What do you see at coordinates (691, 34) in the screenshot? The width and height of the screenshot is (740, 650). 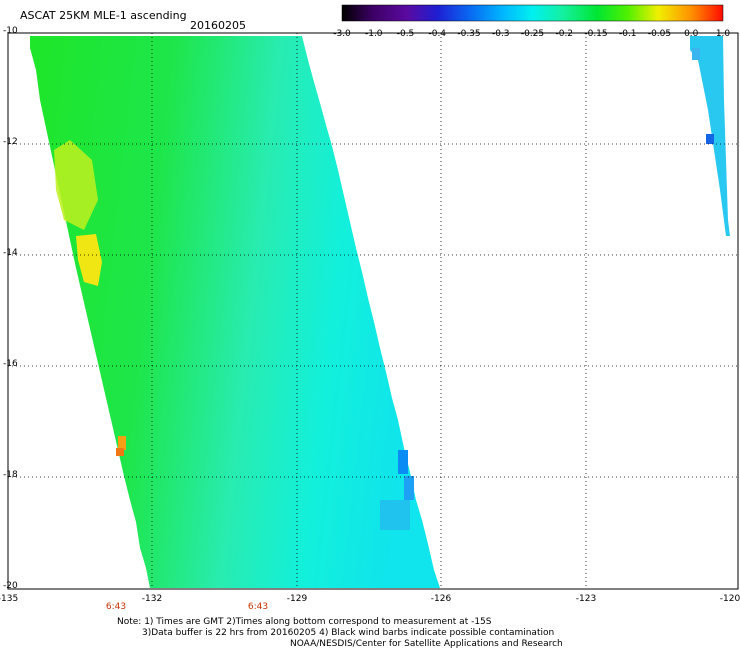 I see `colorbar-tick-label: 0.0` at bounding box center [691, 34].